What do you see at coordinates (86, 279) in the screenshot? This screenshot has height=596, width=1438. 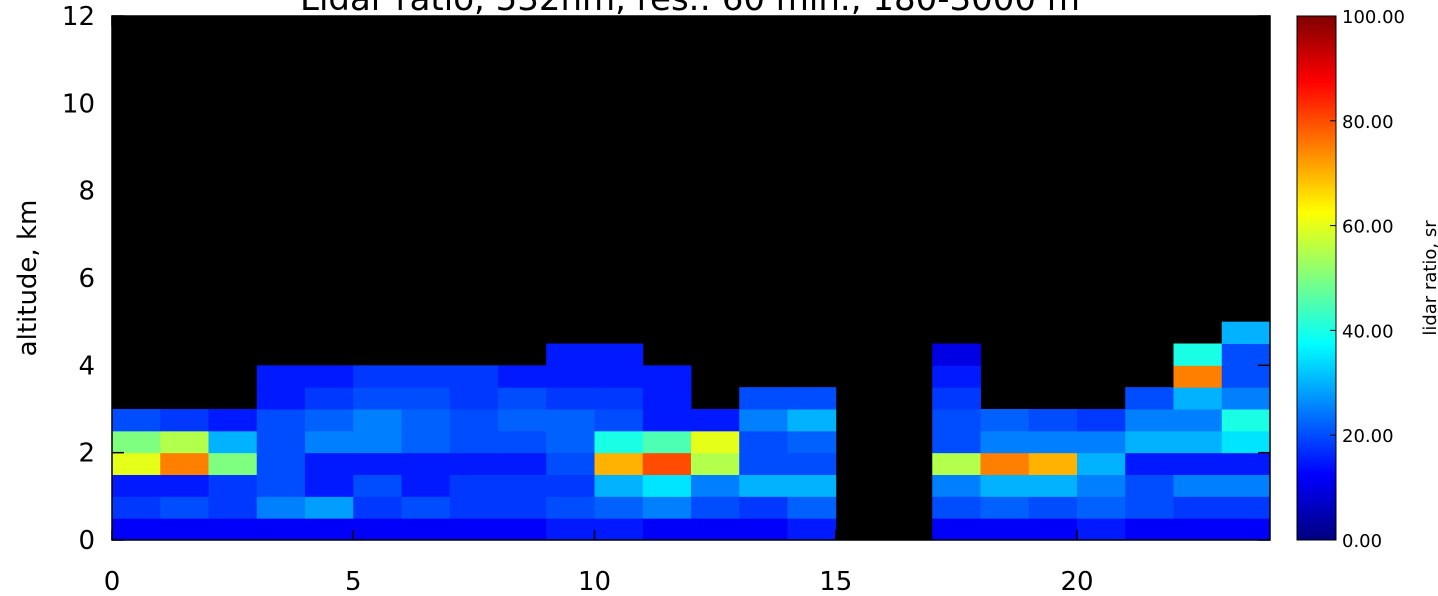 I see `y-tick-label: 6` at bounding box center [86, 279].